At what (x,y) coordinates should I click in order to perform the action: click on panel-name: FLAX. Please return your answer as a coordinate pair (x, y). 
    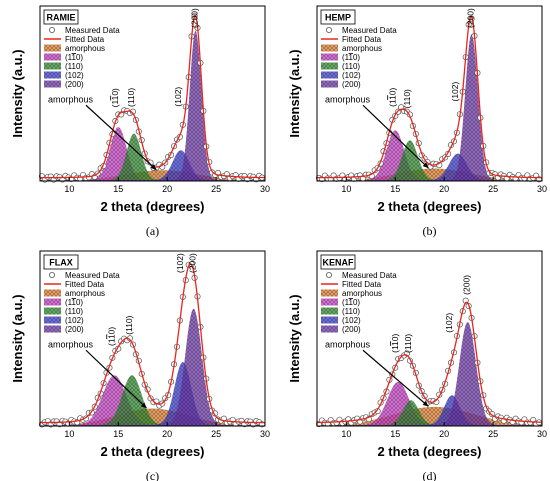
    Looking at the image, I should click on (61, 263).